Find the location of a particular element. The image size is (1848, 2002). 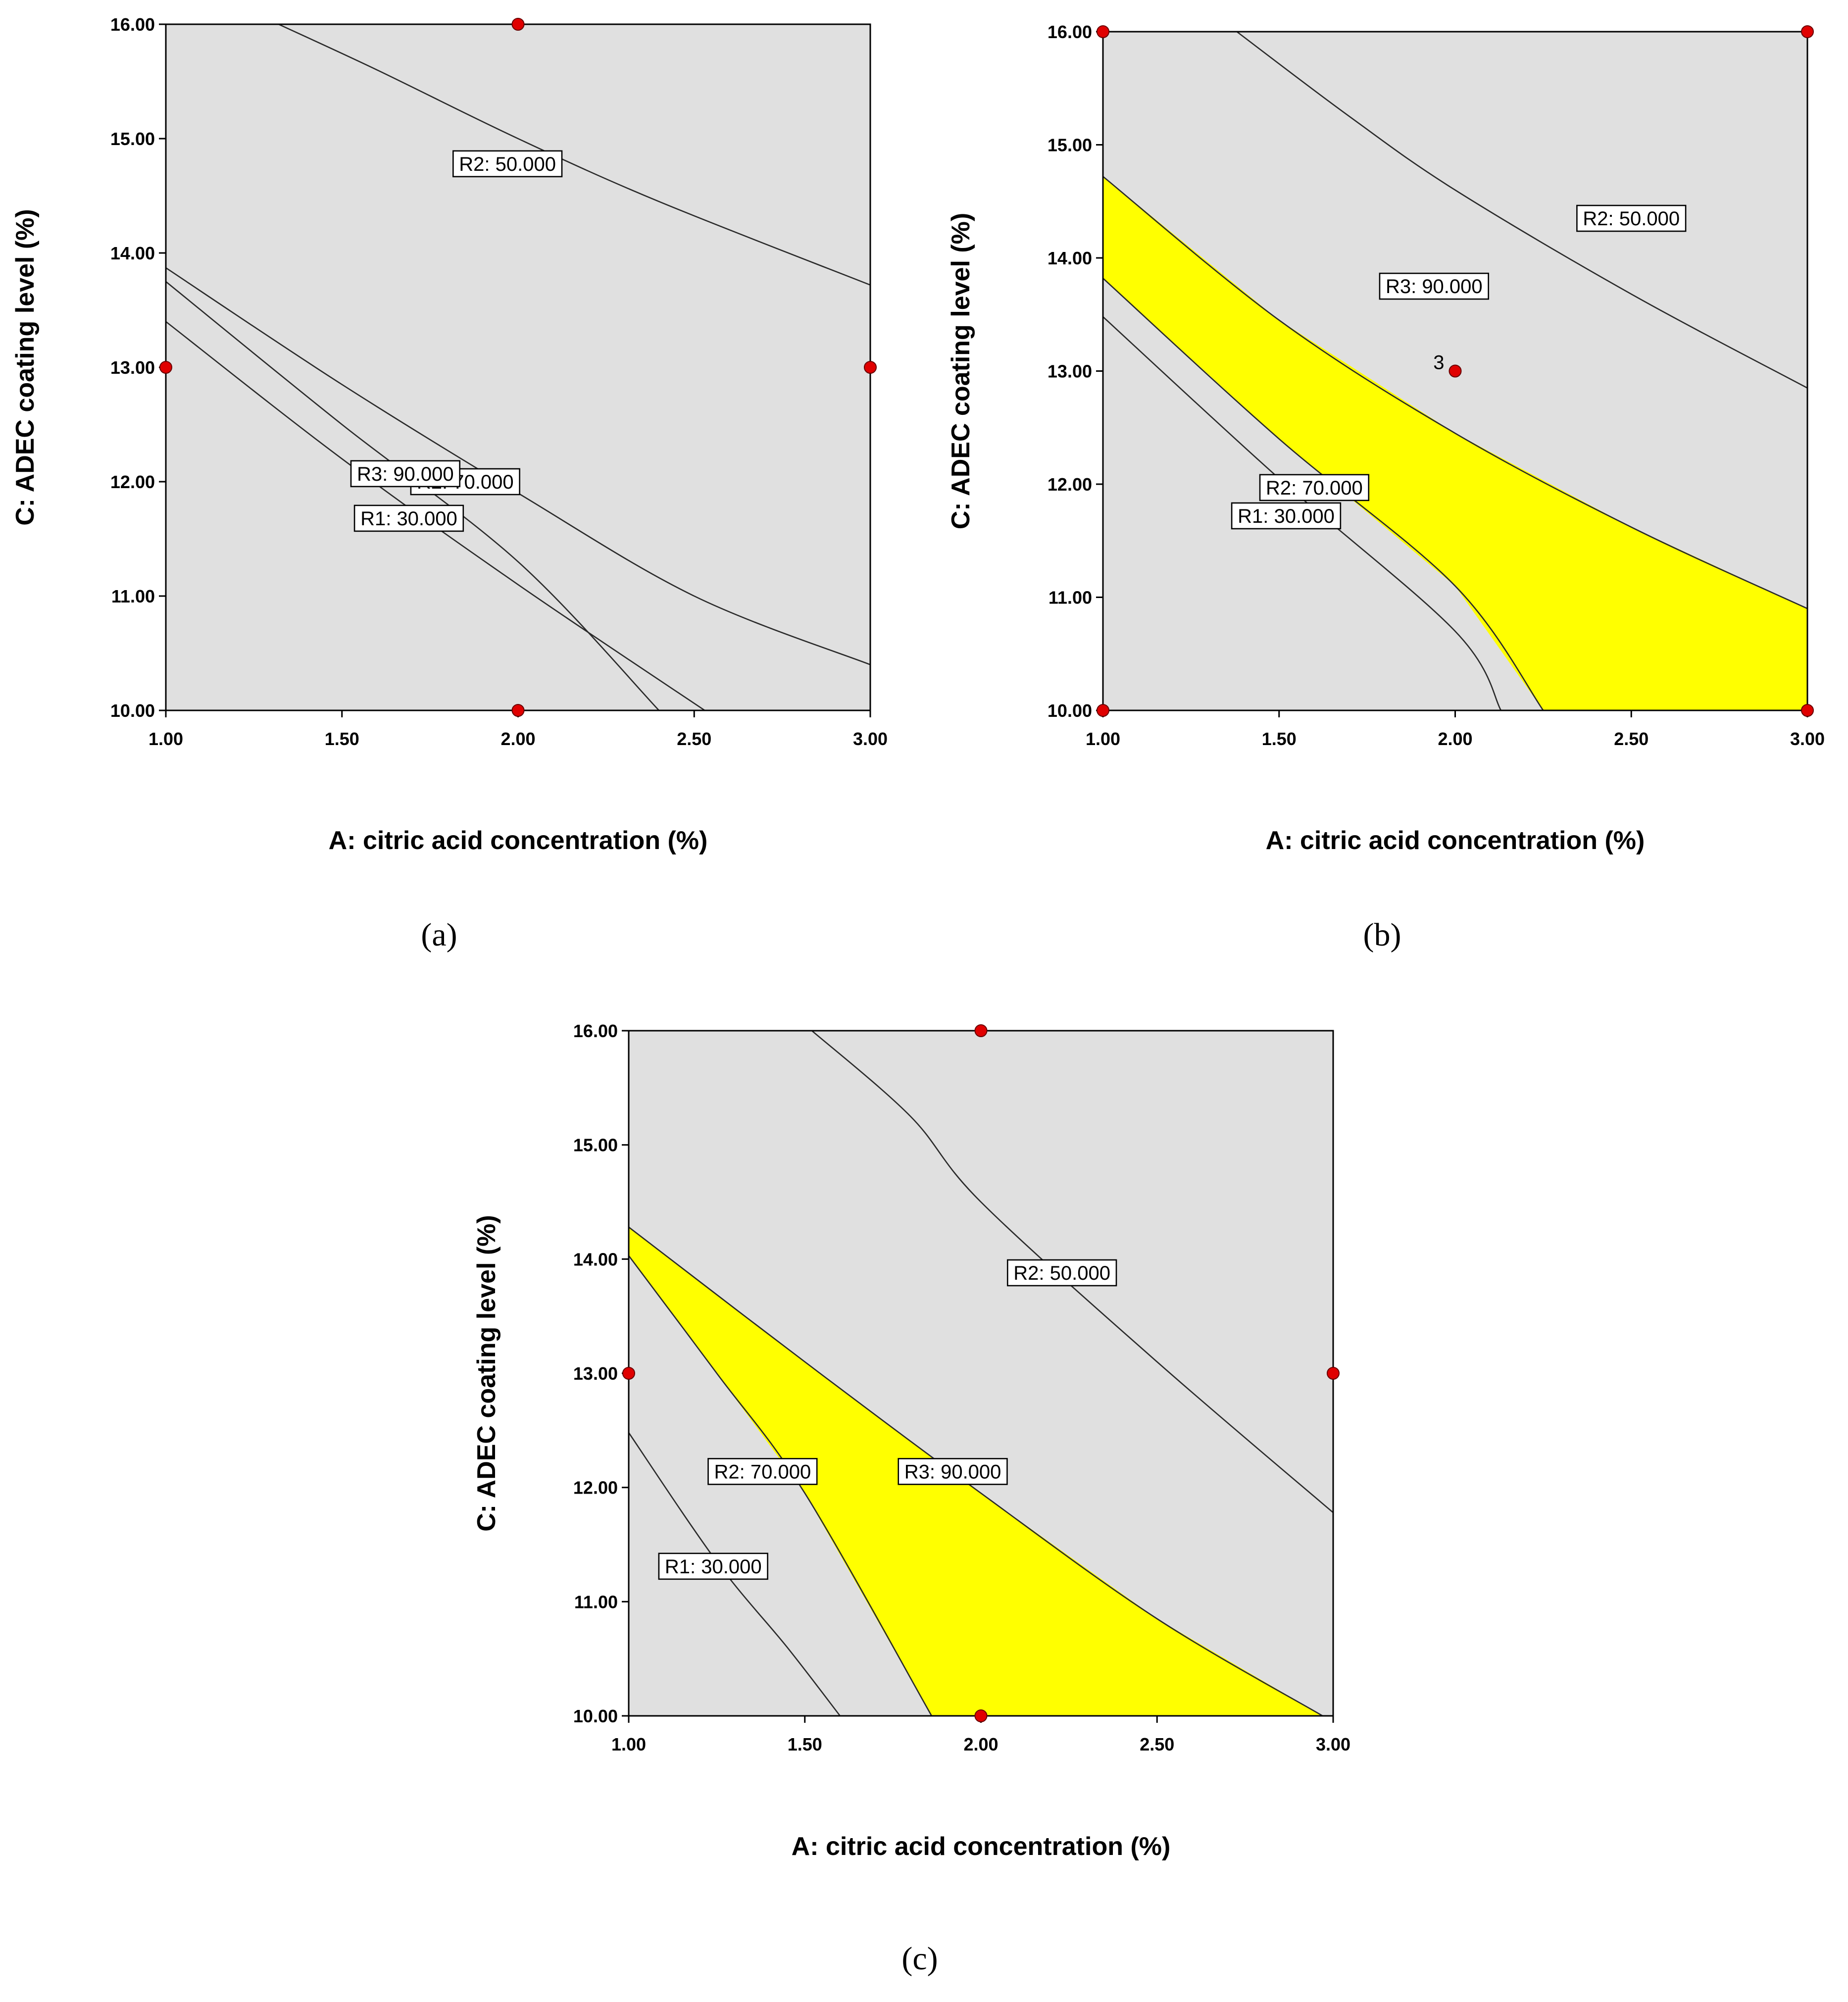

design-point-count: 3 is located at coordinates (1438, 363).